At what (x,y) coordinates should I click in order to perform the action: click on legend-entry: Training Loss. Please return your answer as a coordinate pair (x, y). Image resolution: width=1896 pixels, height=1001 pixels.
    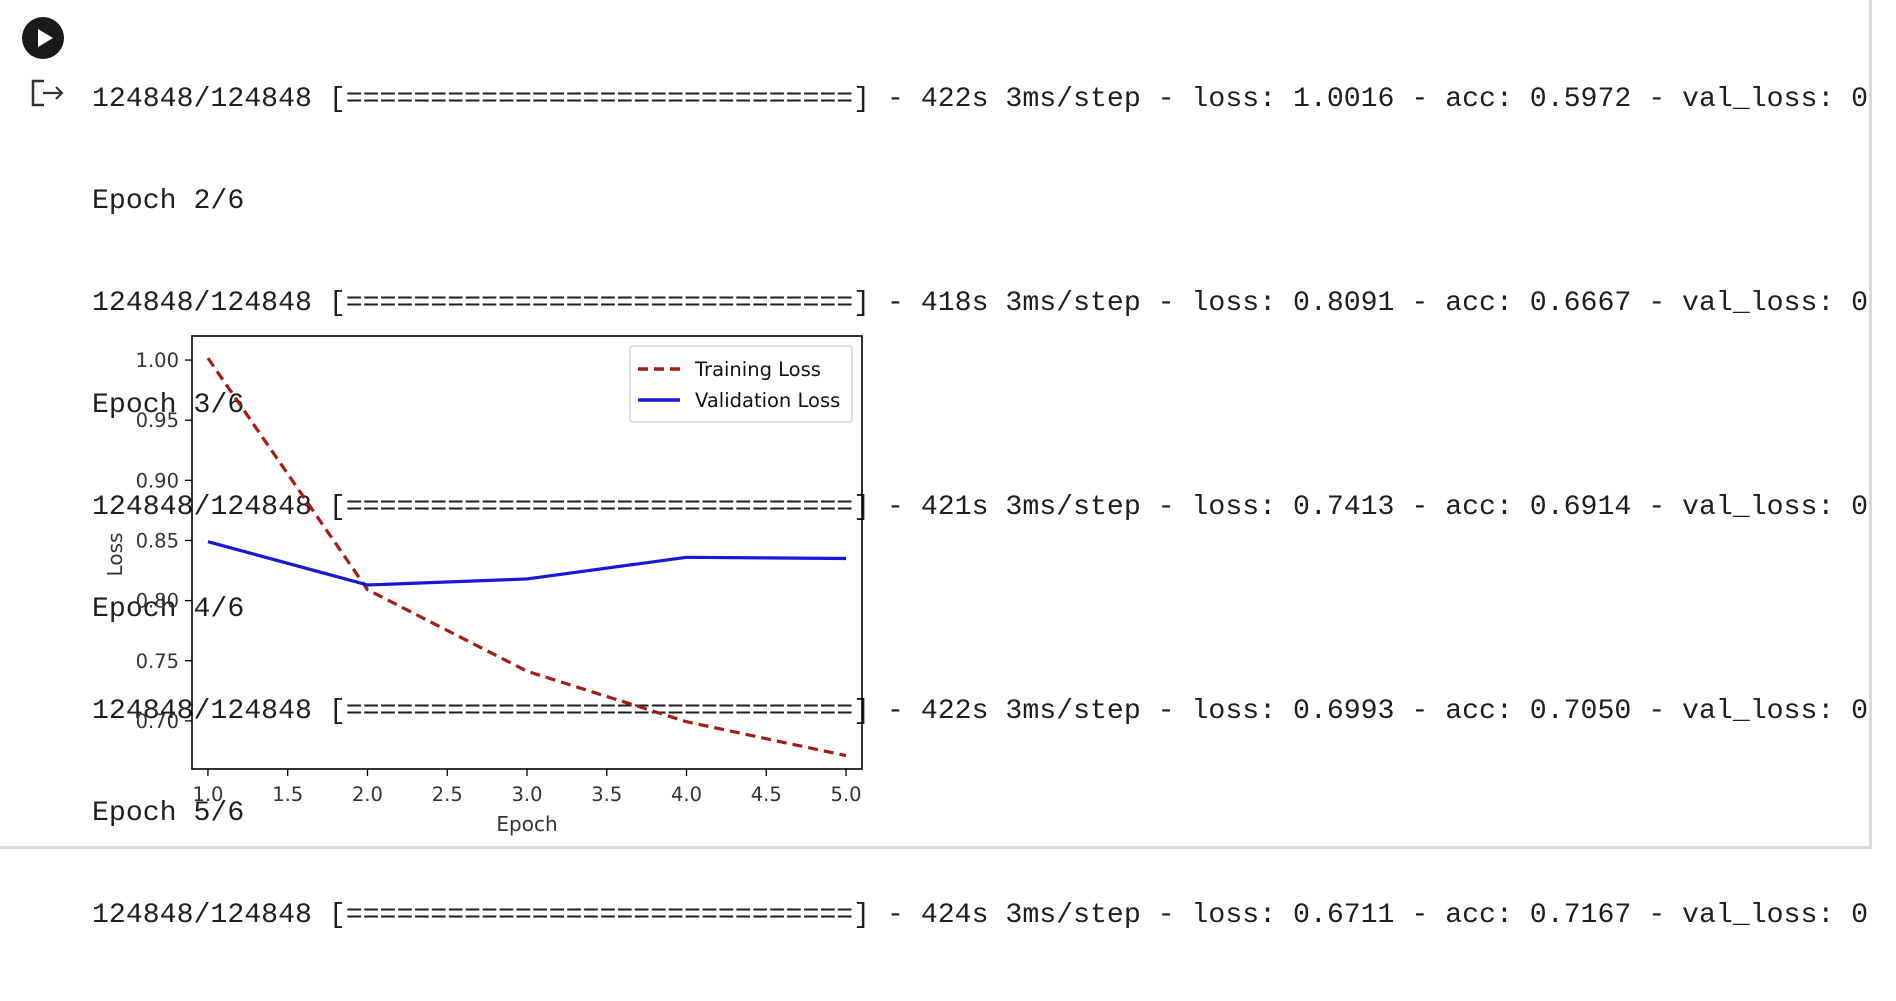
    Looking at the image, I should click on (757, 369).